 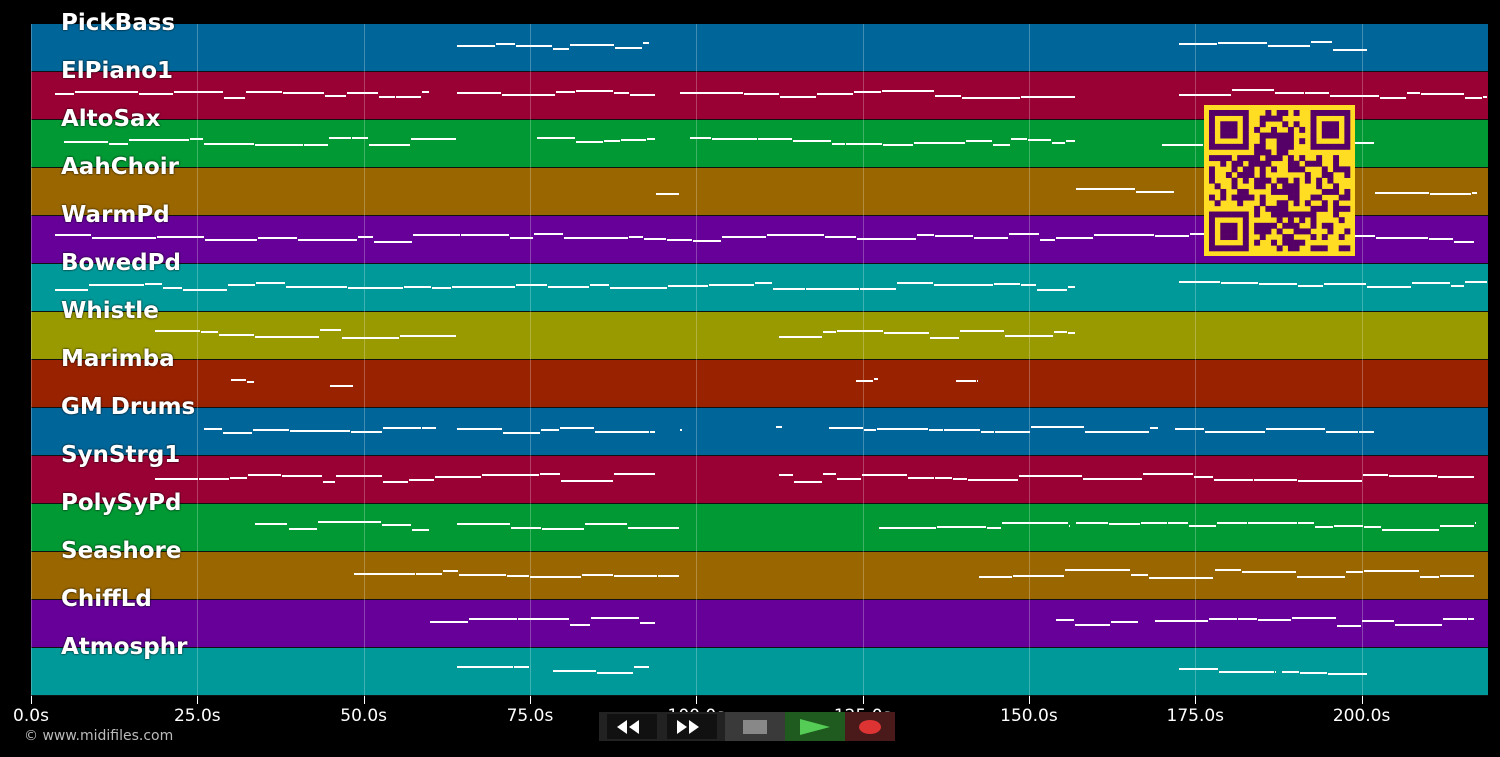 What do you see at coordinates (128, 407) in the screenshot?
I see `track-label: GM Drums` at bounding box center [128, 407].